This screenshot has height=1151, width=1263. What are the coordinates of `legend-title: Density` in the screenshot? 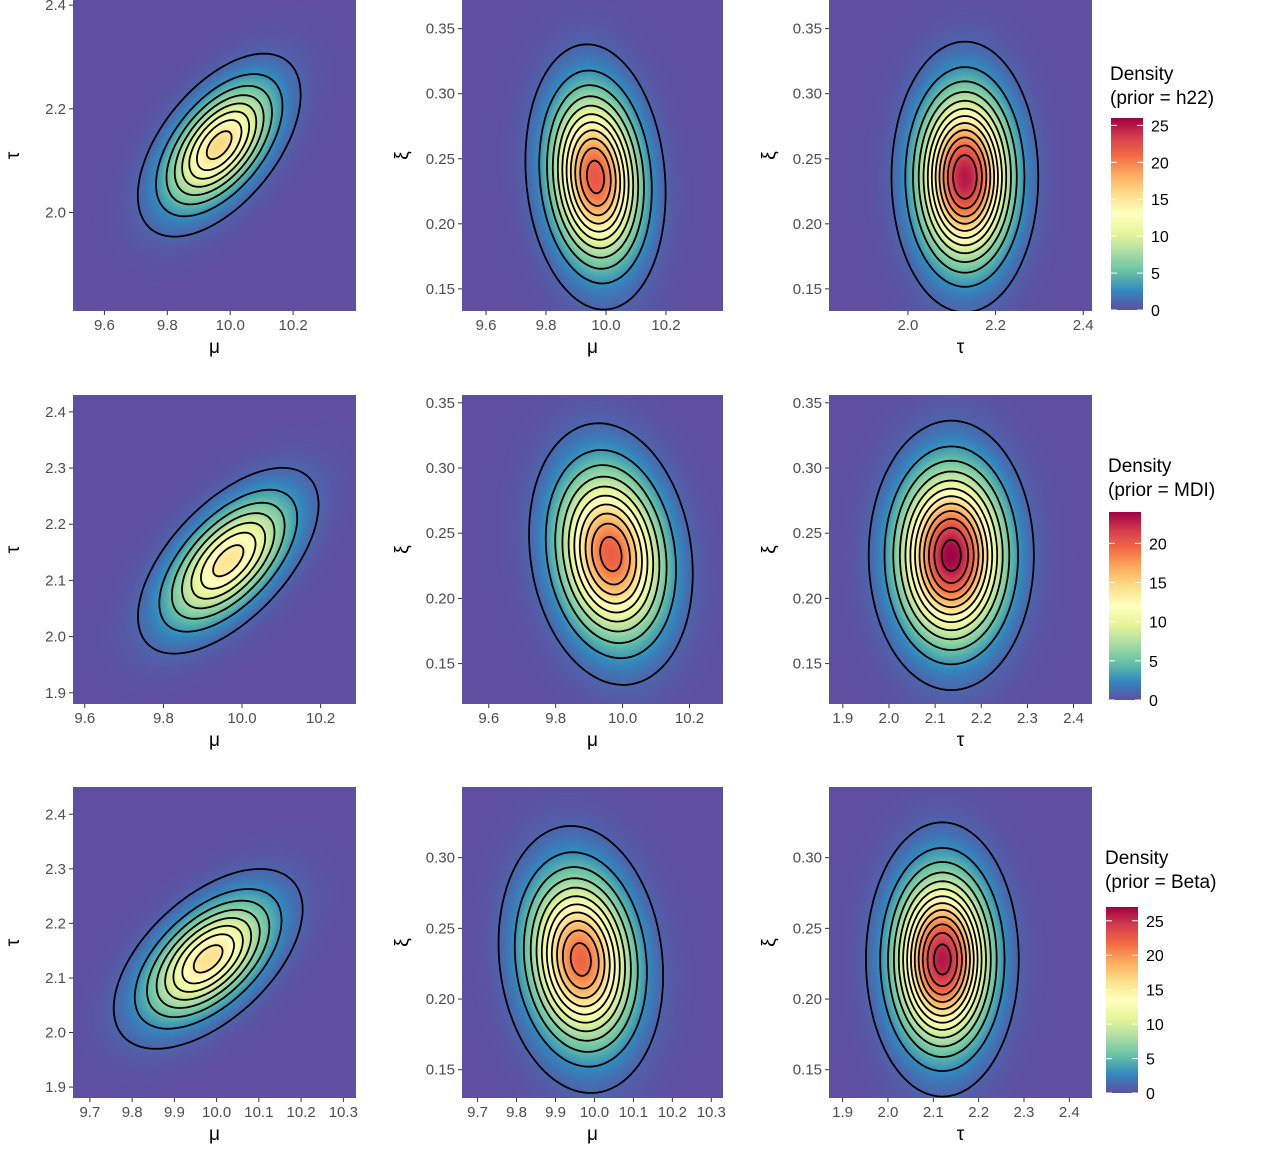 It's located at (1137, 858).